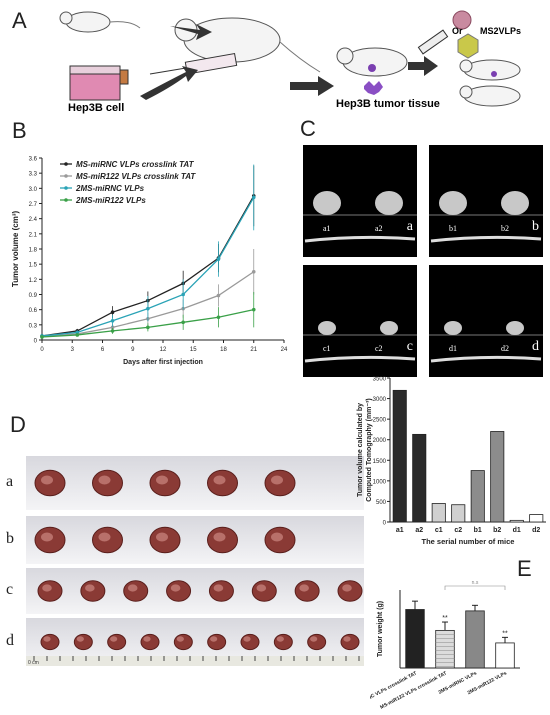 The width and height of the screenshot is (550, 715). What do you see at coordinates (380, 380) in the screenshot?
I see `y-tick-label: 3500` at bounding box center [380, 380].